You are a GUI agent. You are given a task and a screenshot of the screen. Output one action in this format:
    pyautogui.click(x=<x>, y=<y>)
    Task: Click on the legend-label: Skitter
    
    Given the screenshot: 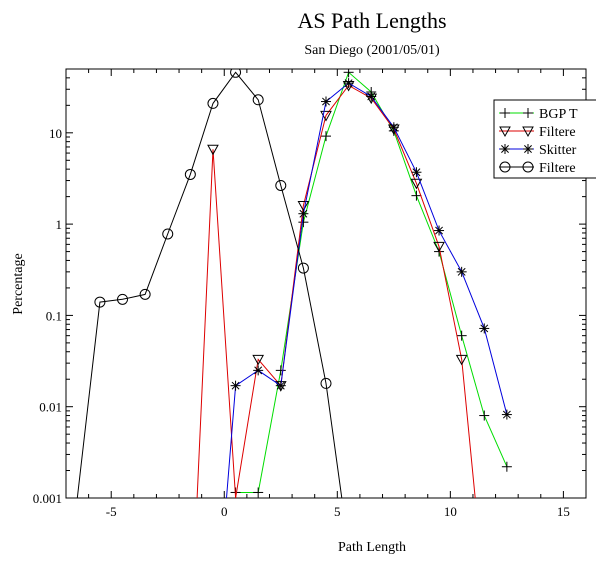 What is the action you would take?
    pyautogui.click(x=558, y=150)
    